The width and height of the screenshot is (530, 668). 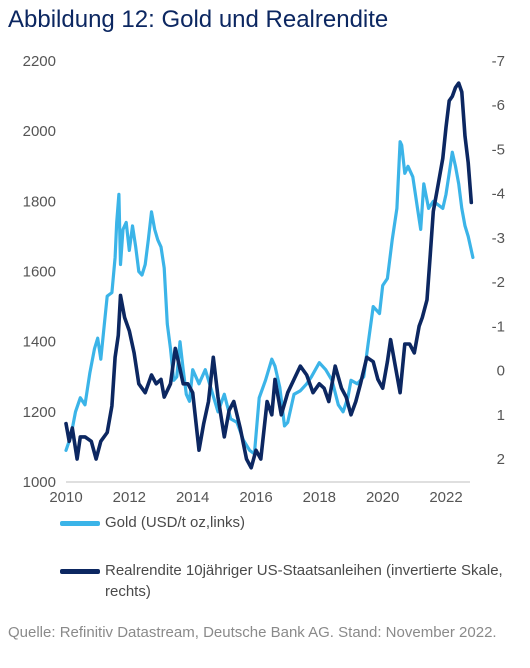 I want to click on x-tick-label: 2012, so click(x=129, y=497).